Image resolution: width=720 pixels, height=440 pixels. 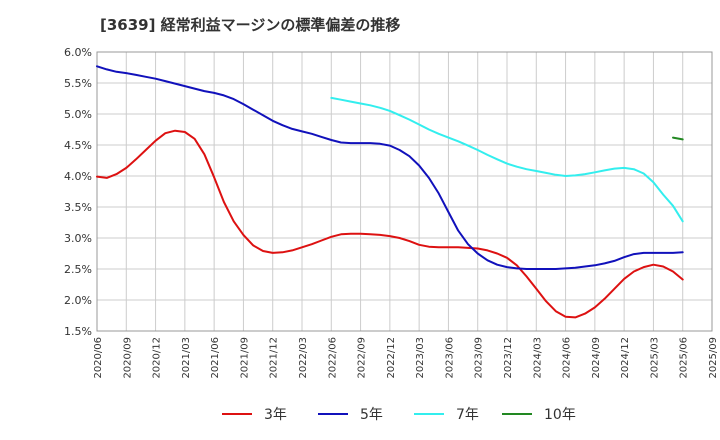 What do you see at coordinates (157, 358) in the screenshot?
I see `x-tick-label: 2020/12` at bounding box center [157, 358].